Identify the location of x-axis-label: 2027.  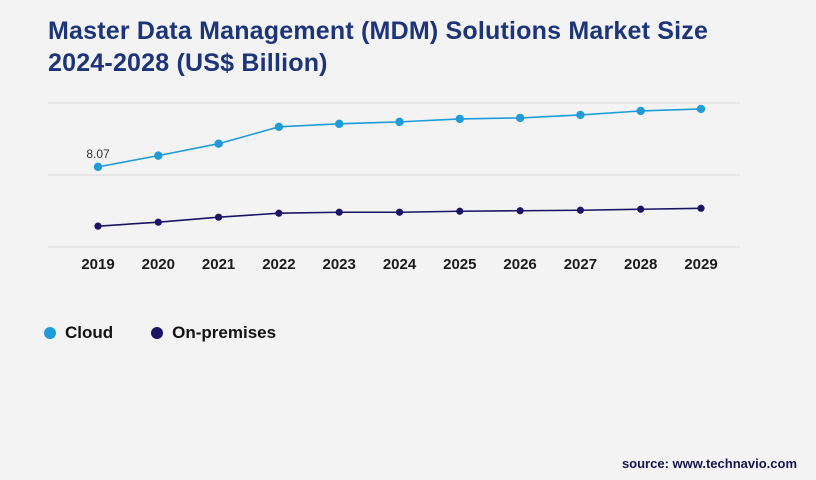
(580, 264).